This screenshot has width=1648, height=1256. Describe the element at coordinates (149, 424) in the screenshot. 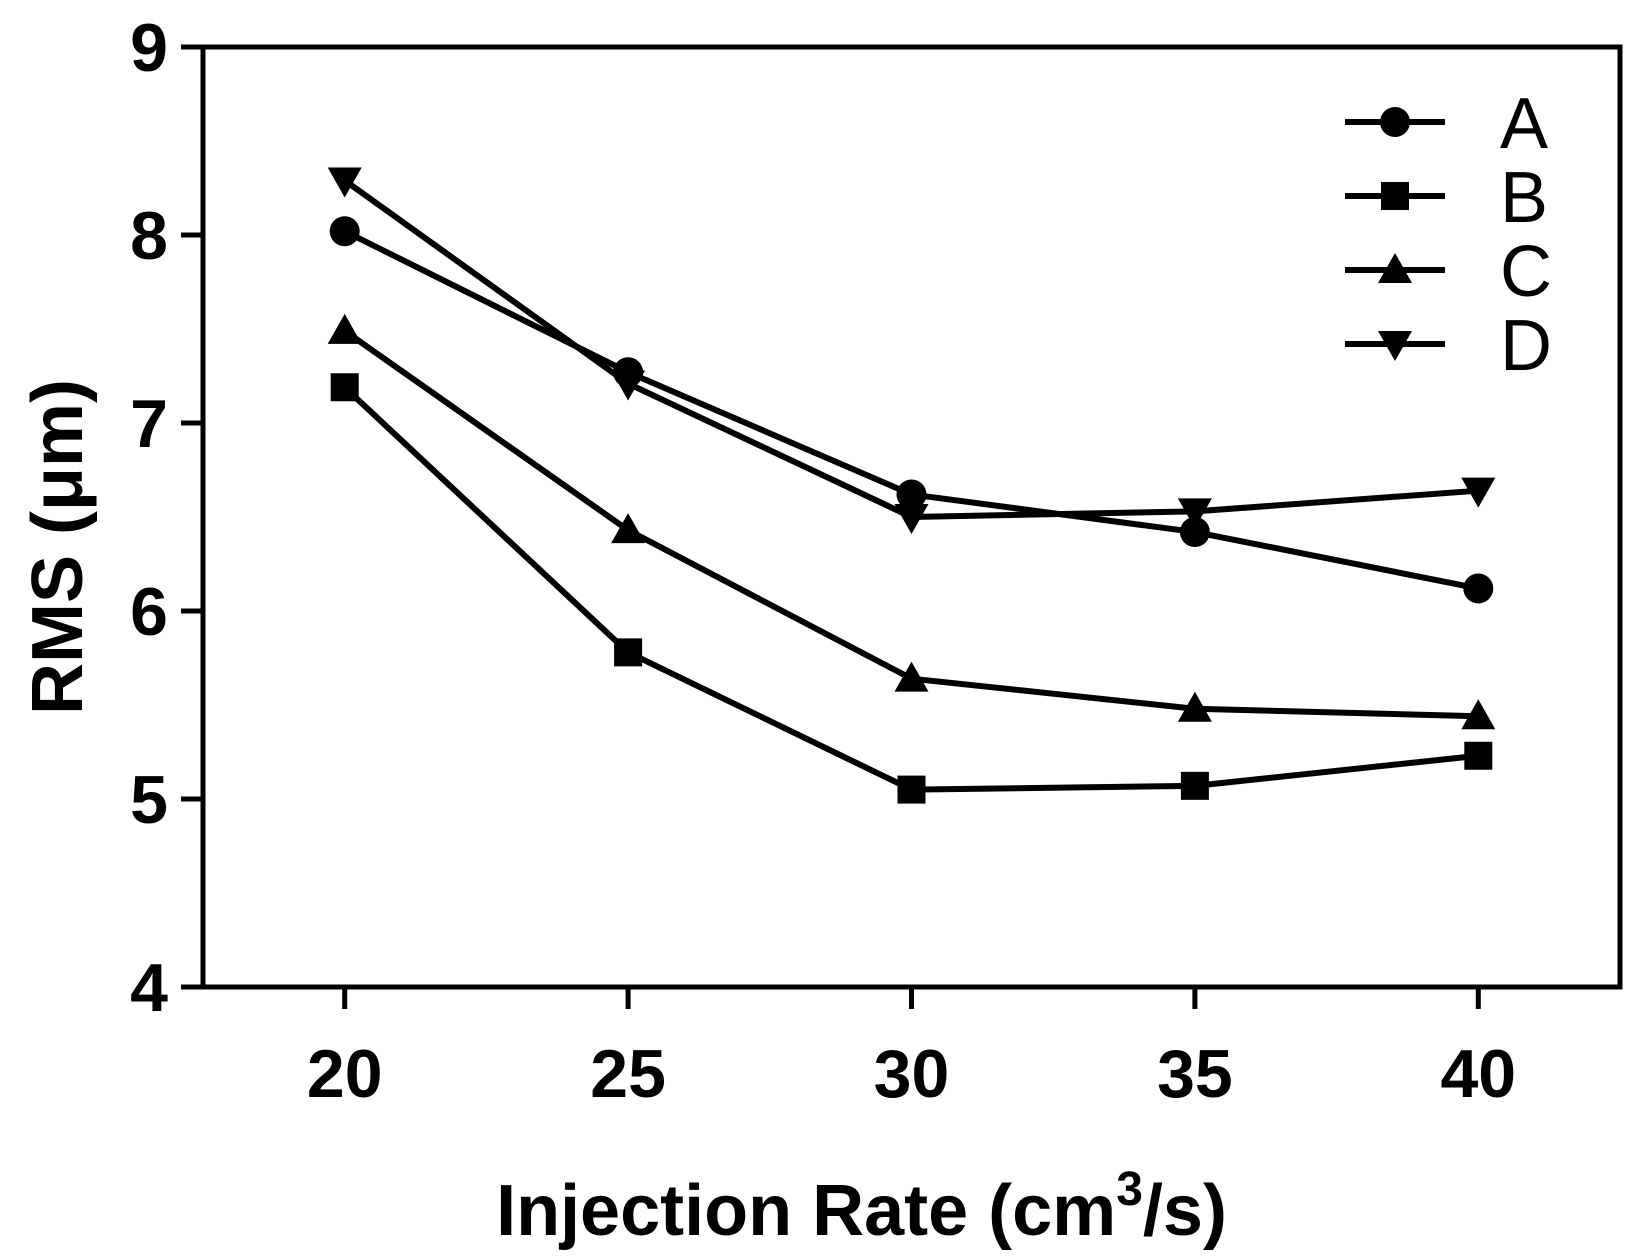

I see `y-tick-label: 7` at that location.